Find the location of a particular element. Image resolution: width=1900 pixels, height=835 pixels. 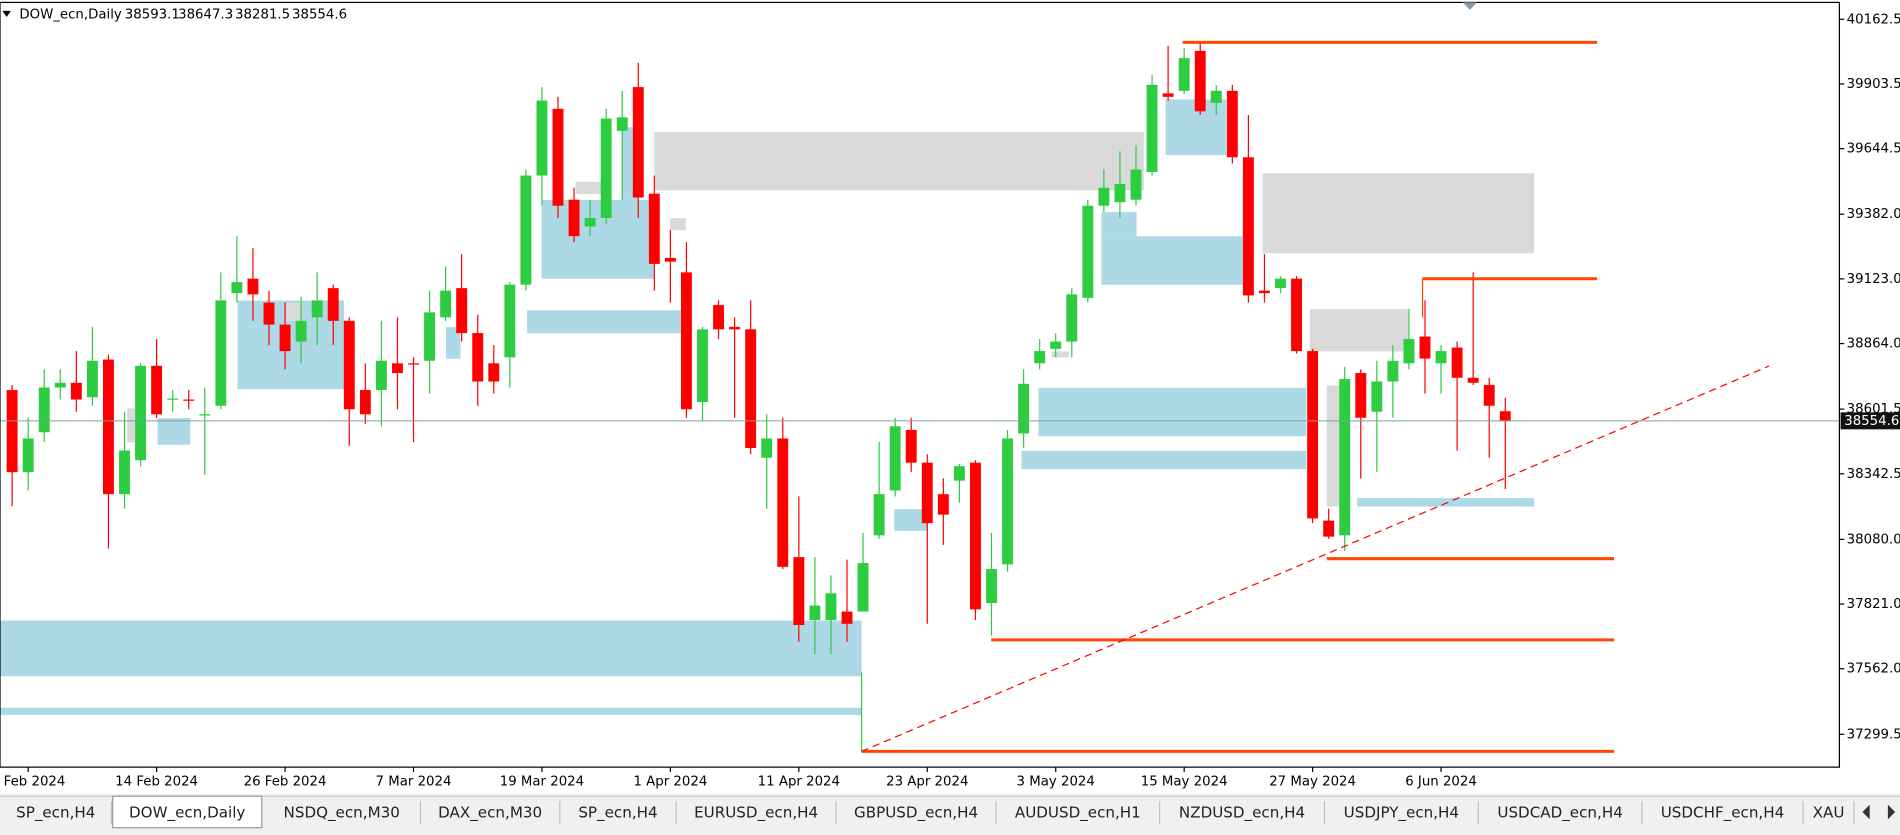

tab-label: DAX_ecn,M30 is located at coordinates (490, 813).